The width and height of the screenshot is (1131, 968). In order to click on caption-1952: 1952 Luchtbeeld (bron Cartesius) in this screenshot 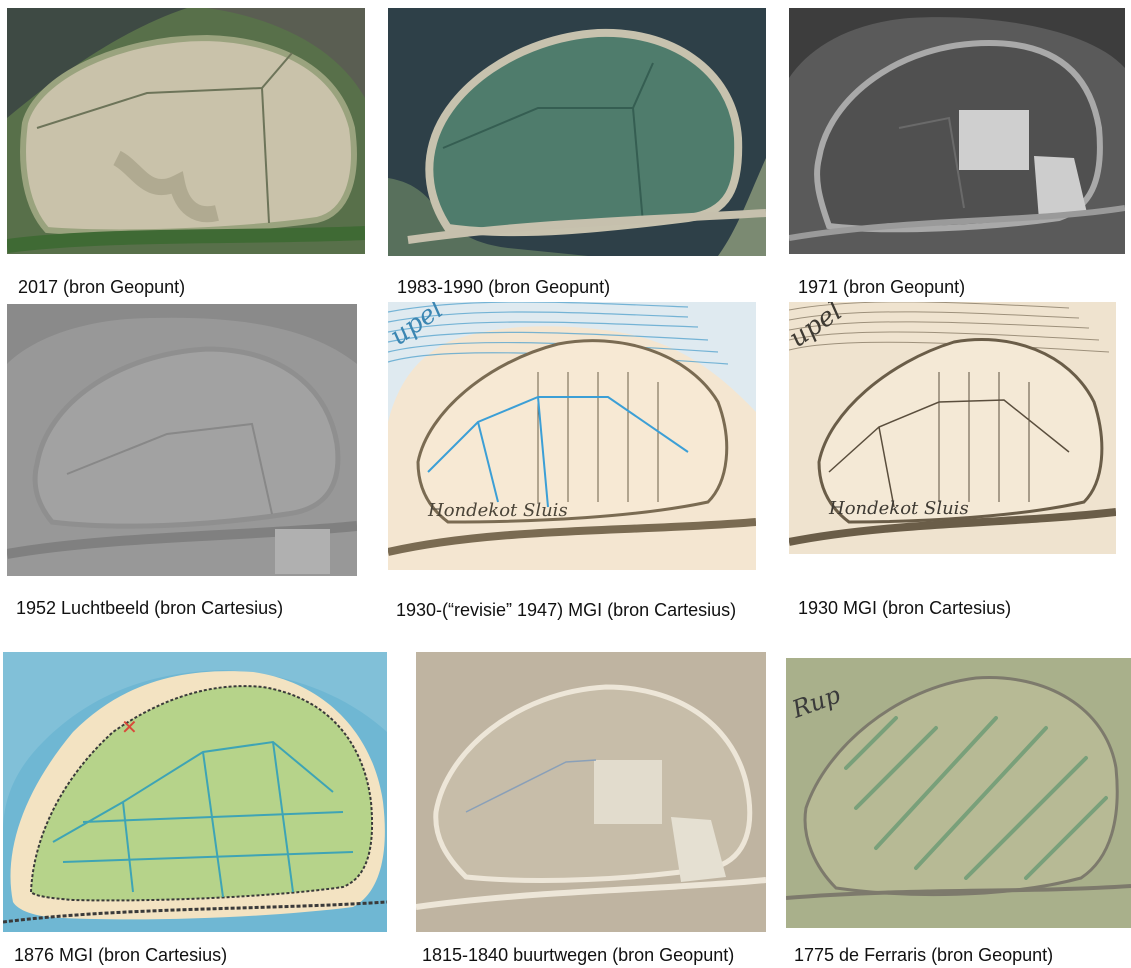, I will do `click(150, 608)`.